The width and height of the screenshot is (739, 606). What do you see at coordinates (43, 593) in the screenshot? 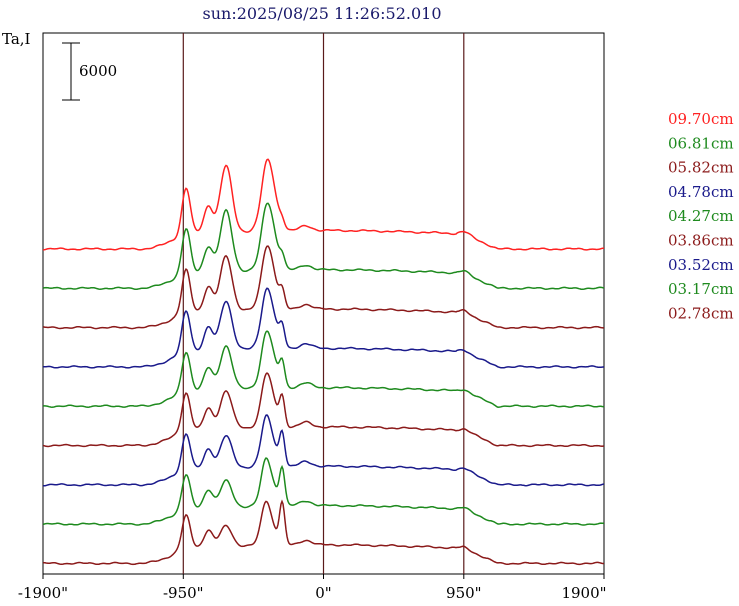
I see `x-tick-label-0: -1900"` at bounding box center [43, 593].